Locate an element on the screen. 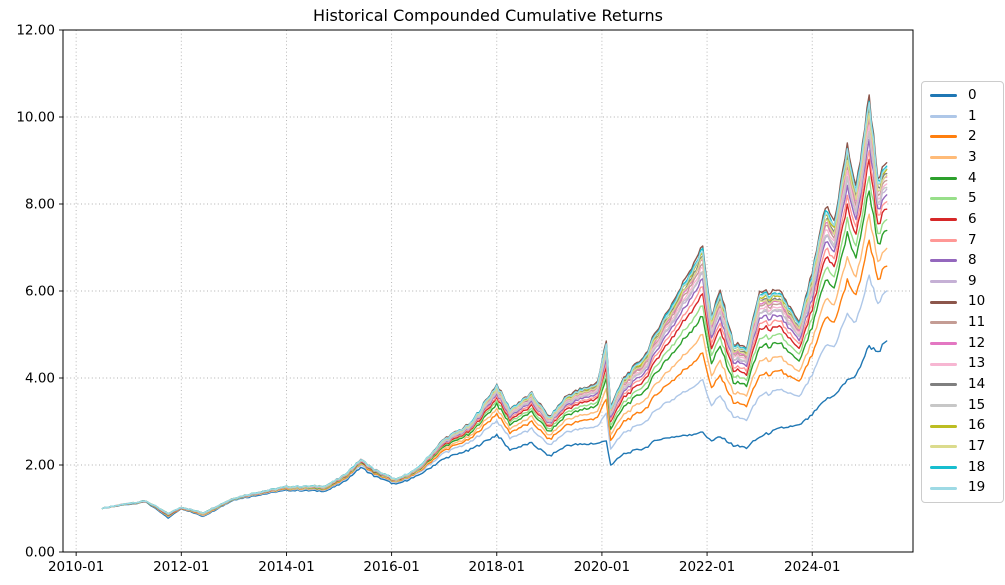 The image size is (1005, 585). y-tick-label: 4.00 is located at coordinates (40, 379).